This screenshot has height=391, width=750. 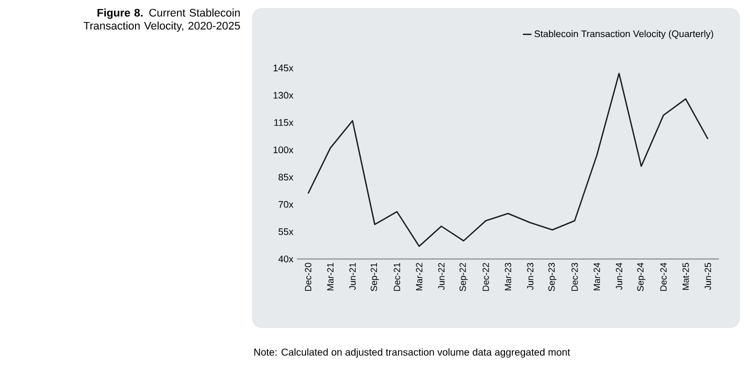 I want to click on x-tick-label: Mar-21, so click(x=330, y=276).